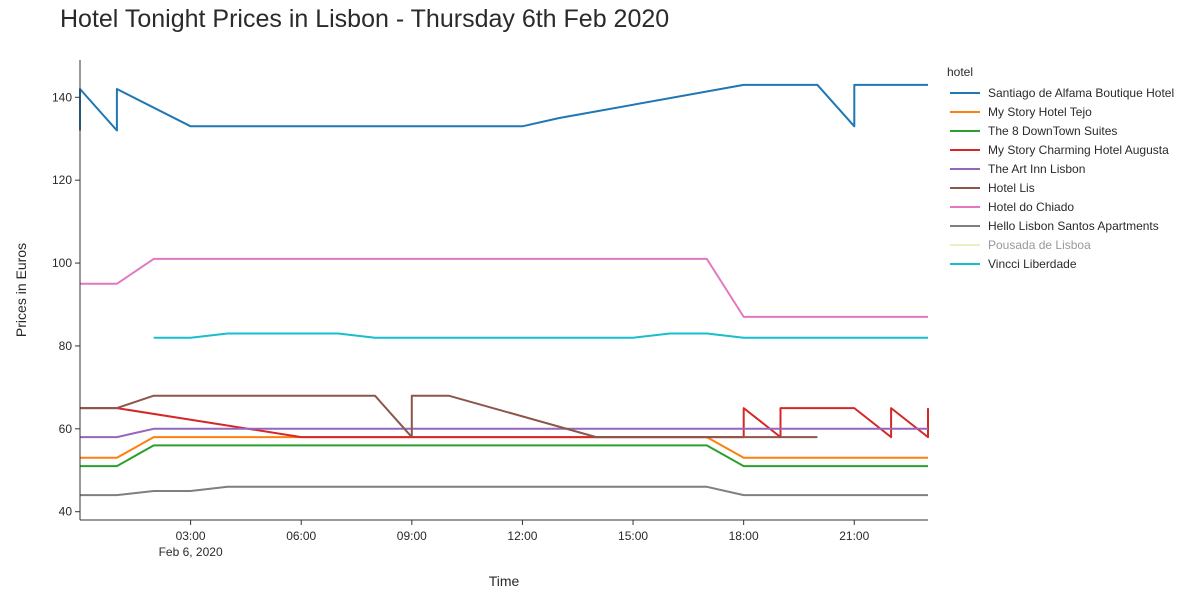 The width and height of the screenshot is (1200, 600). I want to click on y-tick-label: 100, so click(62, 263).